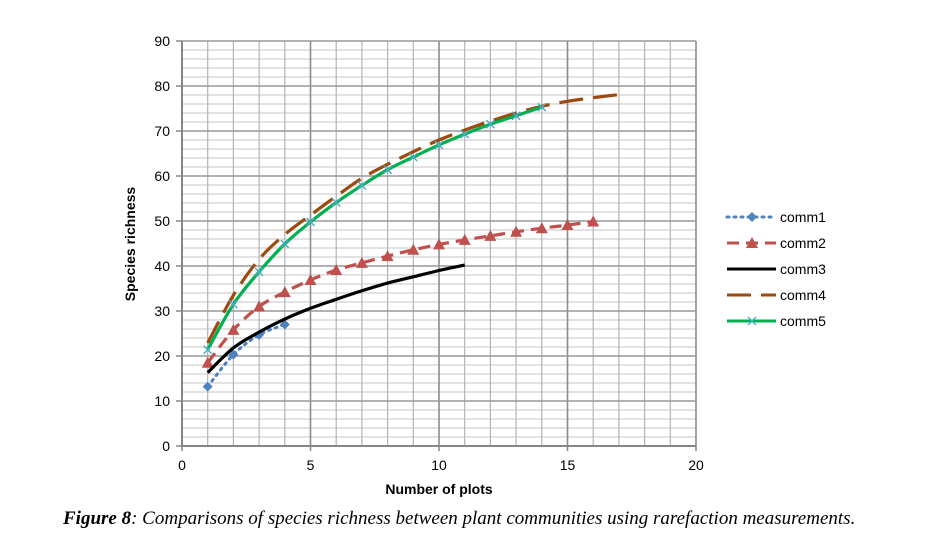 The image size is (951, 546). What do you see at coordinates (775, 217) in the screenshot?
I see `legend-item-comm1: comm1` at bounding box center [775, 217].